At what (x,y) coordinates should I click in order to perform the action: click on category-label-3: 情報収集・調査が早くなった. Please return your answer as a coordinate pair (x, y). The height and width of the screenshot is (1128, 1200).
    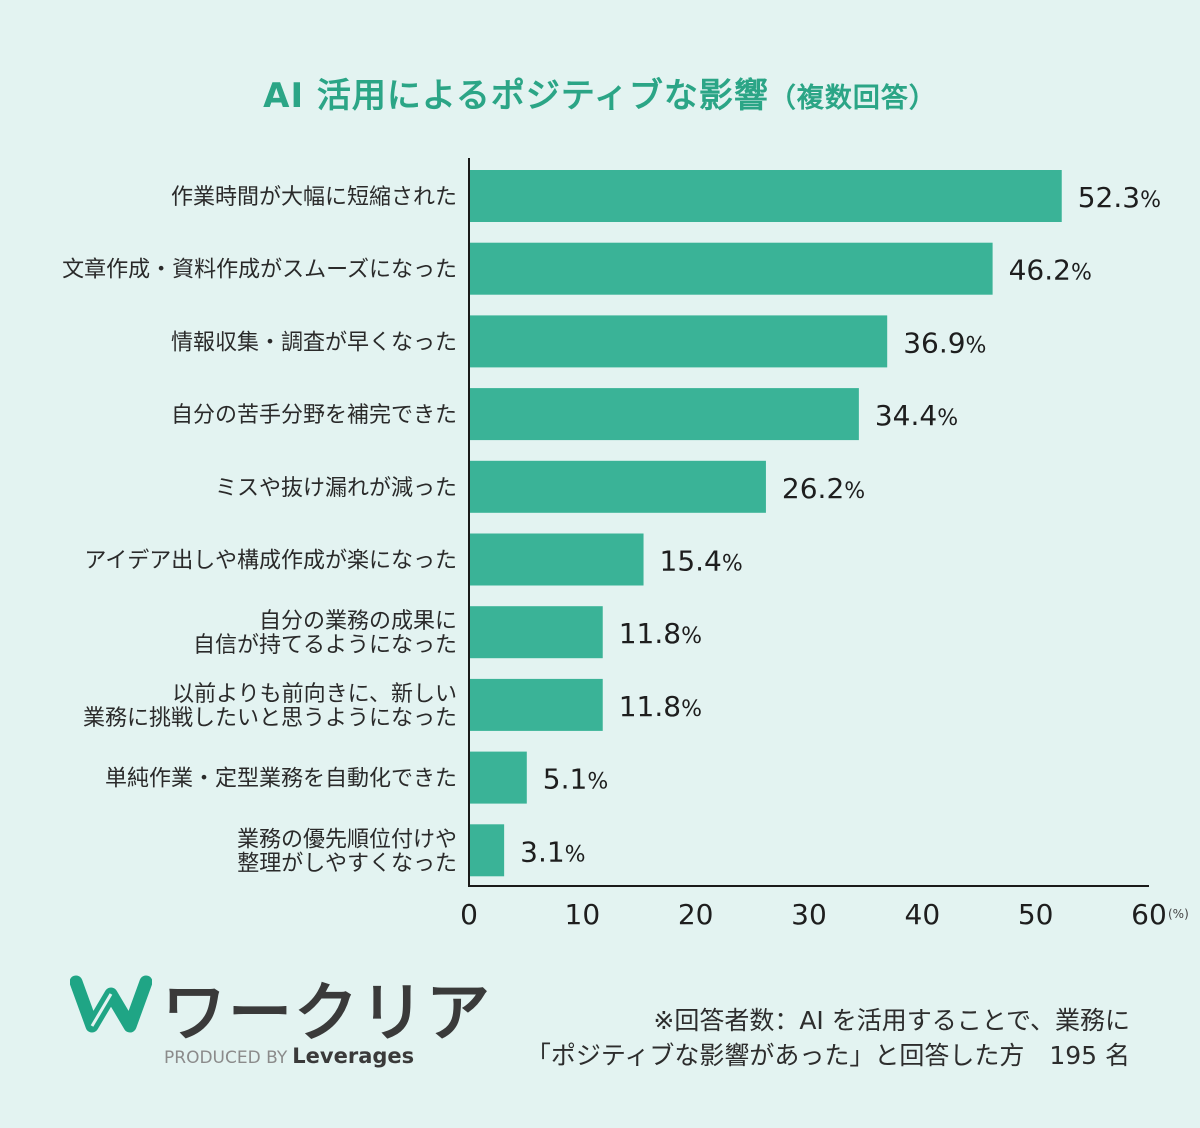
    Looking at the image, I should click on (314, 342).